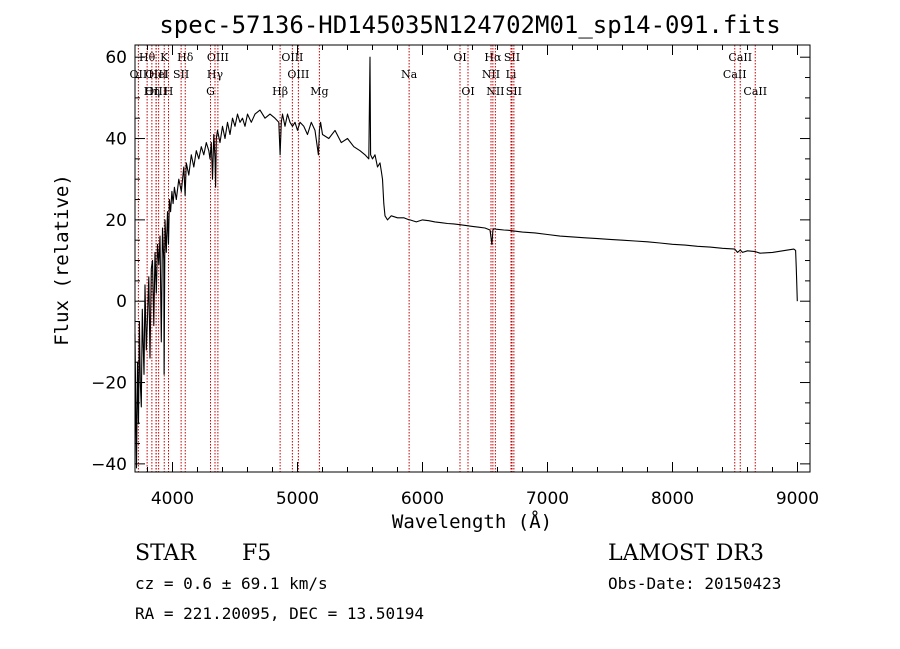 This screenshot has width=900, height=649. I want to click on x-tick-label: 9000, so click(797, 499).